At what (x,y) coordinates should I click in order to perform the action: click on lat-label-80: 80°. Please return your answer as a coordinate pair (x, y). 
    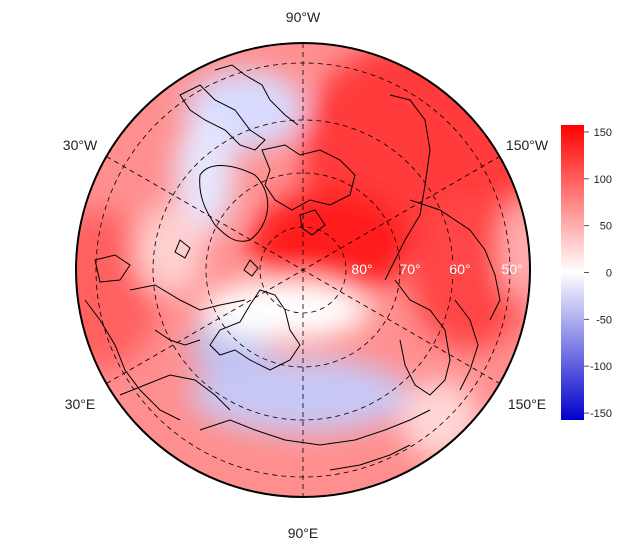
    Looking at the image, I should click on (361, 269).